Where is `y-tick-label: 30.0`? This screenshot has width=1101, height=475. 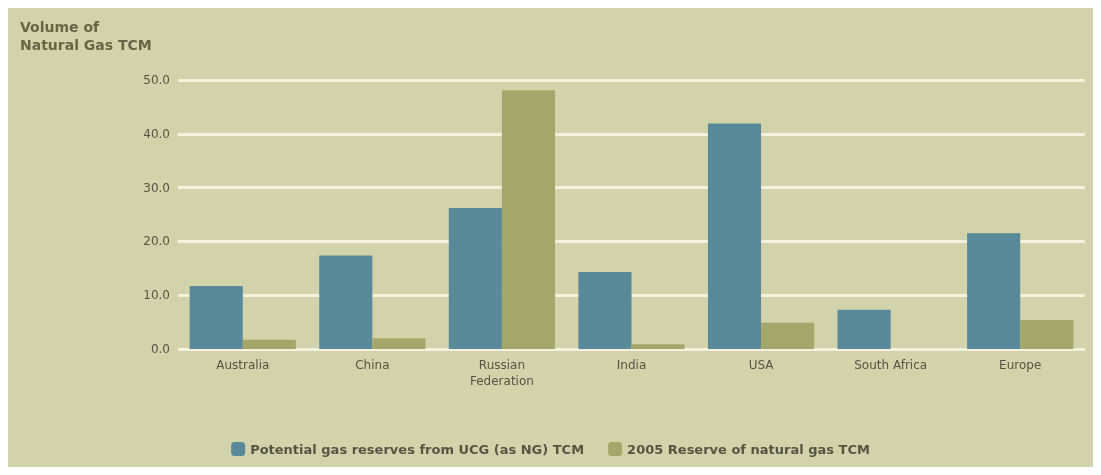
y-tick-label: 30.0 is located at coordinates (156, 187).